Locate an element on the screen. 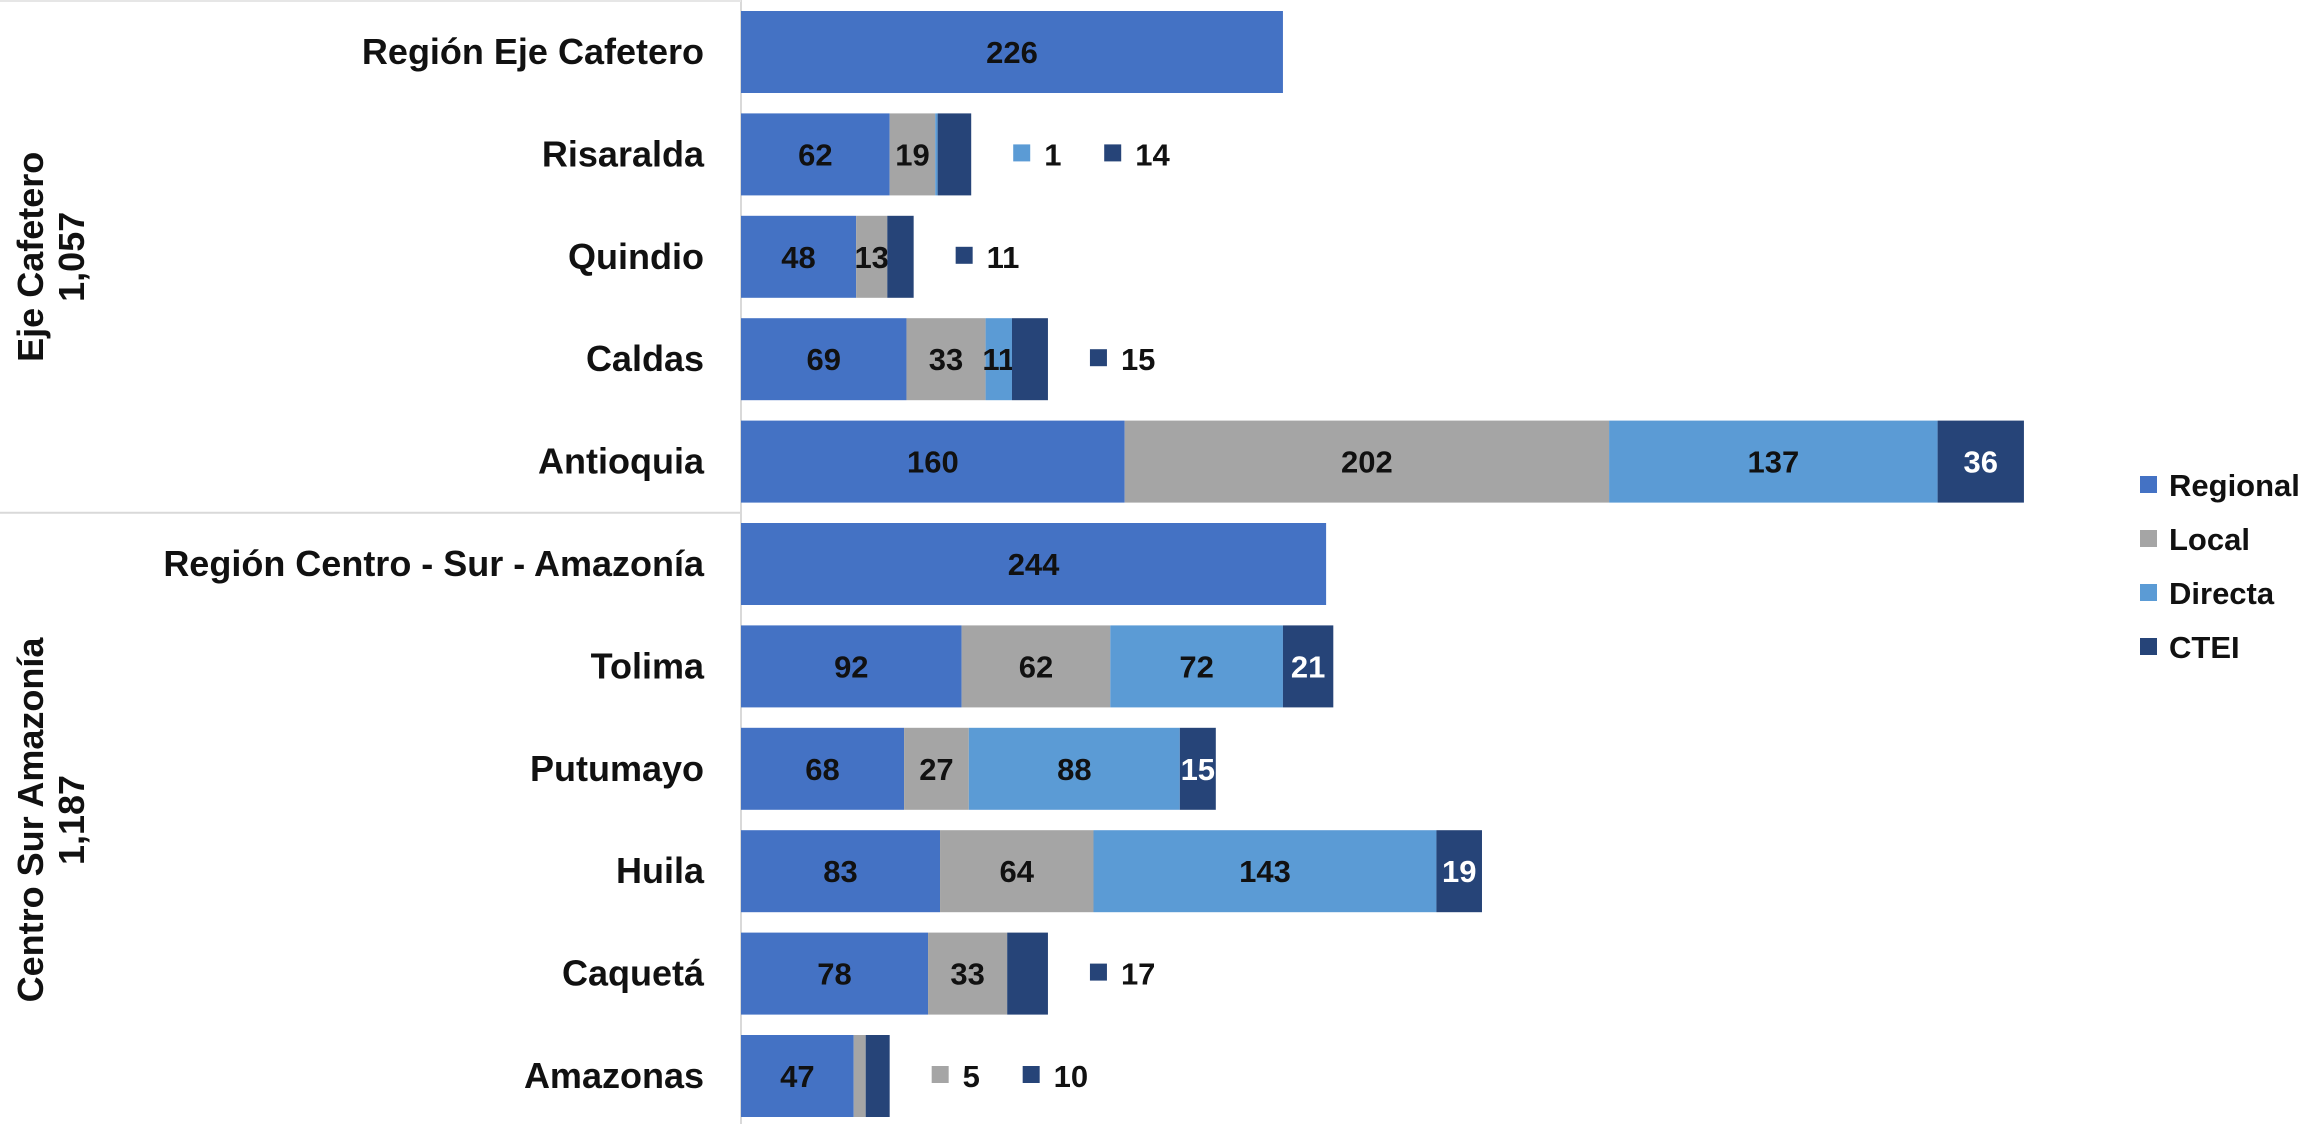 Image resolution: width=2318 pixels, height=1124 pixels. category-label-region-centro-sur-amazonia: Región Centro - Sur - Amazonía is located at coordinates (434, 563).